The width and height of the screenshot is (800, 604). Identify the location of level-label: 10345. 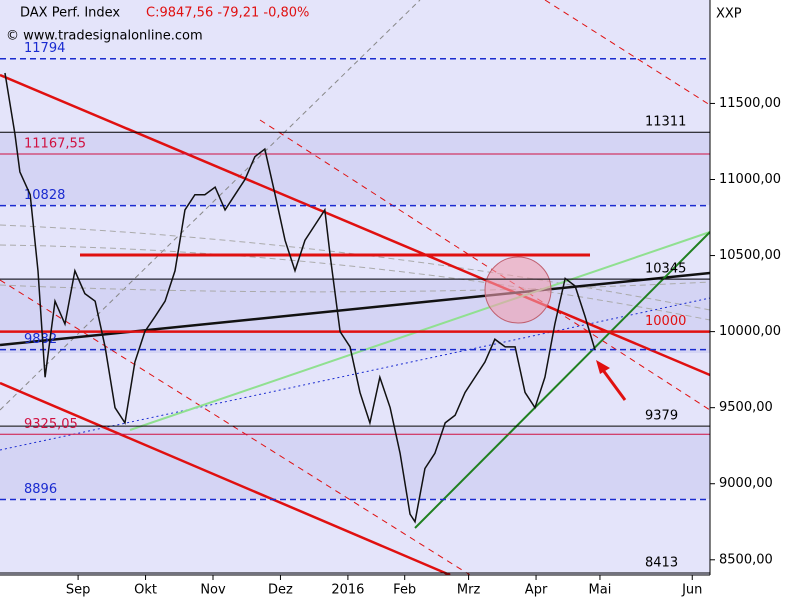
(665, 269).